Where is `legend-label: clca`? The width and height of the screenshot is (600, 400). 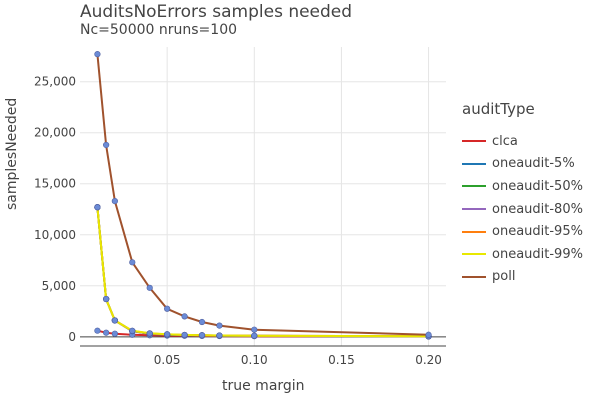
legend-label: clca is located at coordinates (505, 141).